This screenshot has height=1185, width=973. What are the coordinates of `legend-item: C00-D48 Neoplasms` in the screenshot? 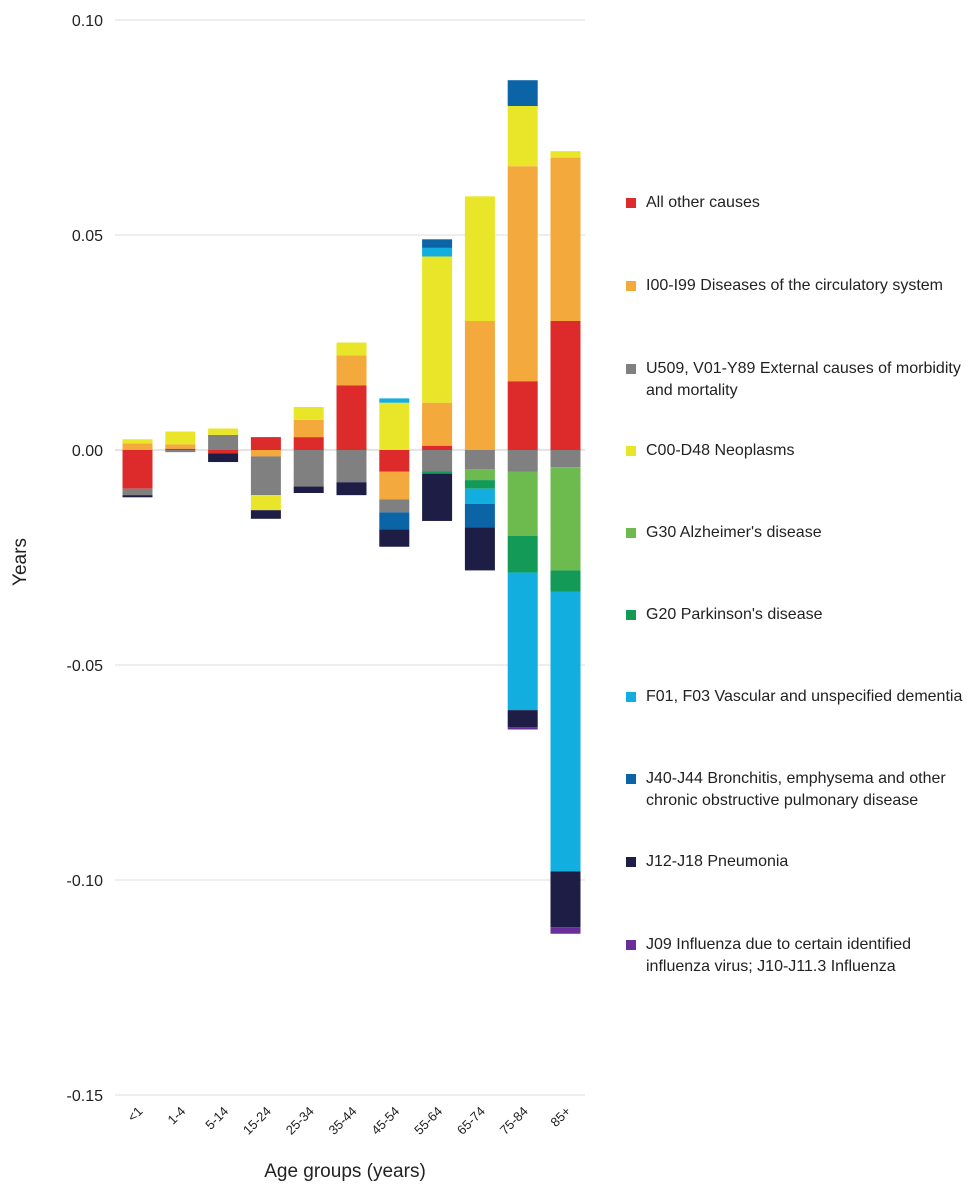 It's located at (799, 451).